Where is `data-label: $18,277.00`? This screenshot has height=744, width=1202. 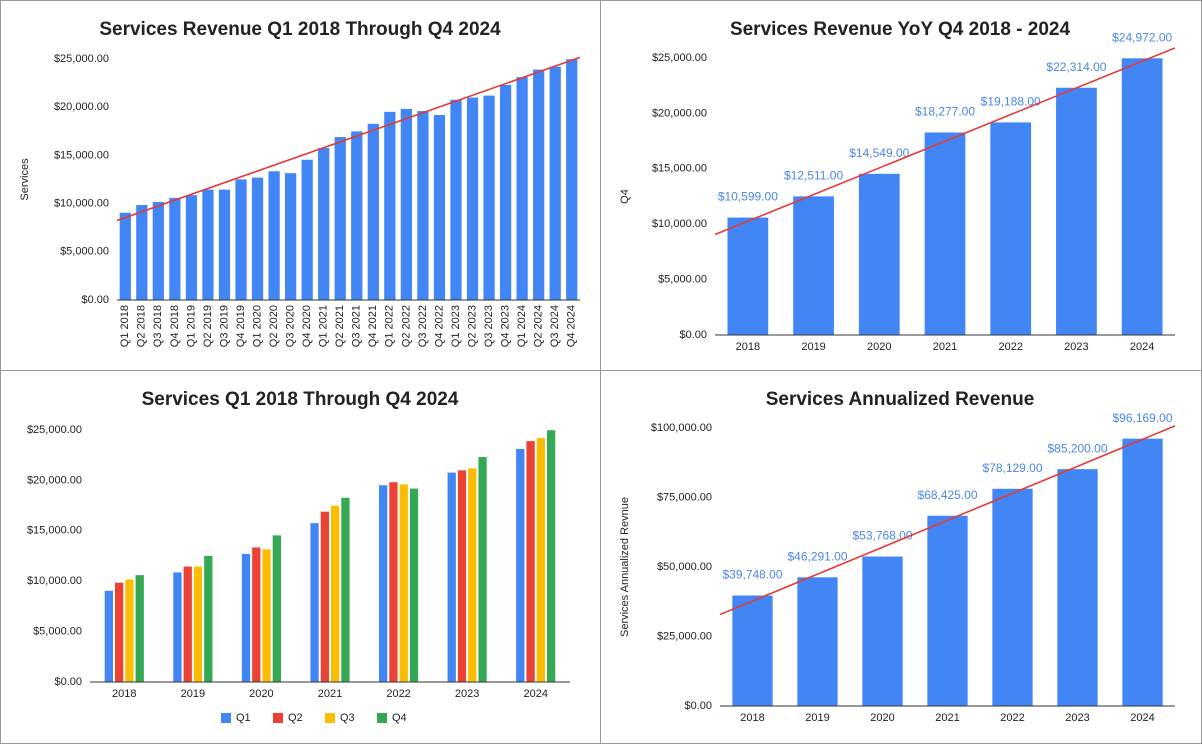 data-label: $18,277.00 is located at coordinates (945, 112).